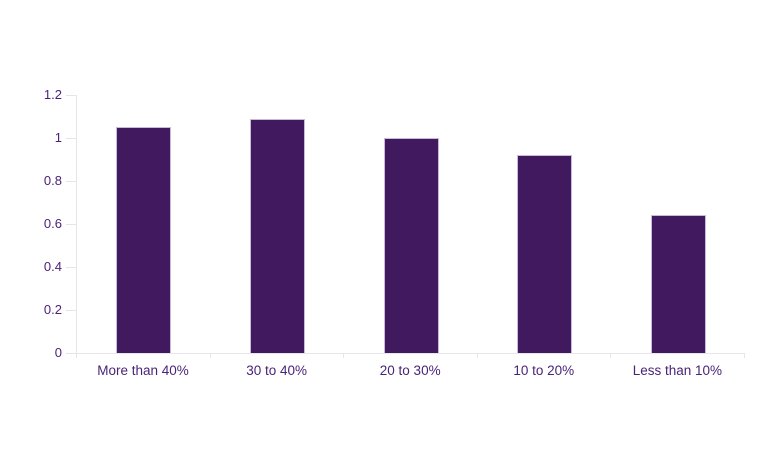 The image size is (768, 471). I want to click on y-axis-tick-label: 0.8, so click(52, 180).